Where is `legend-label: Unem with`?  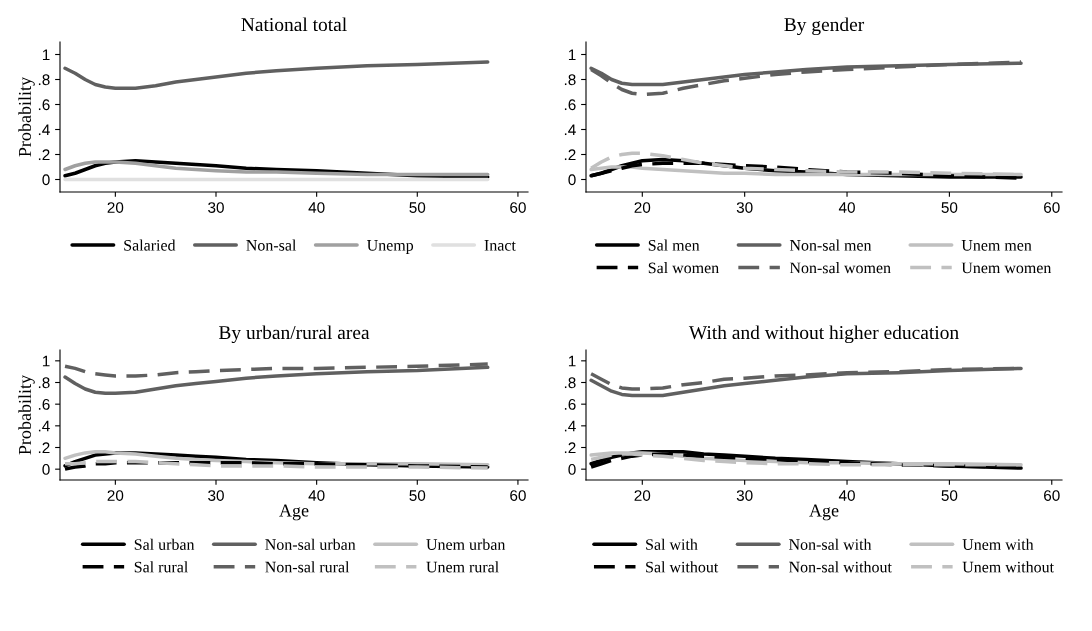
legend-label: Unem with is located at coordinates (998, 544).